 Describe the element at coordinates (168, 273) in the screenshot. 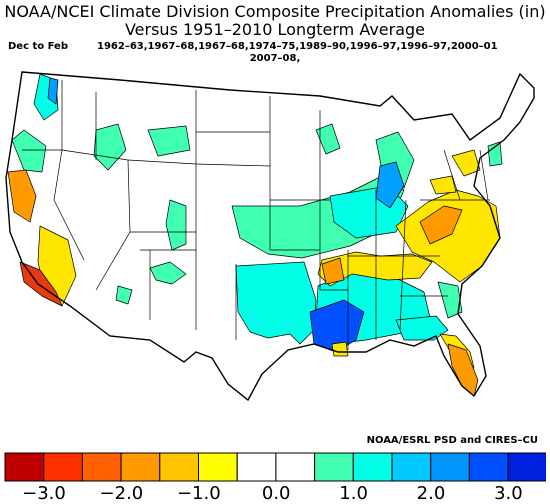

I see `region-utah-wet` at that location.